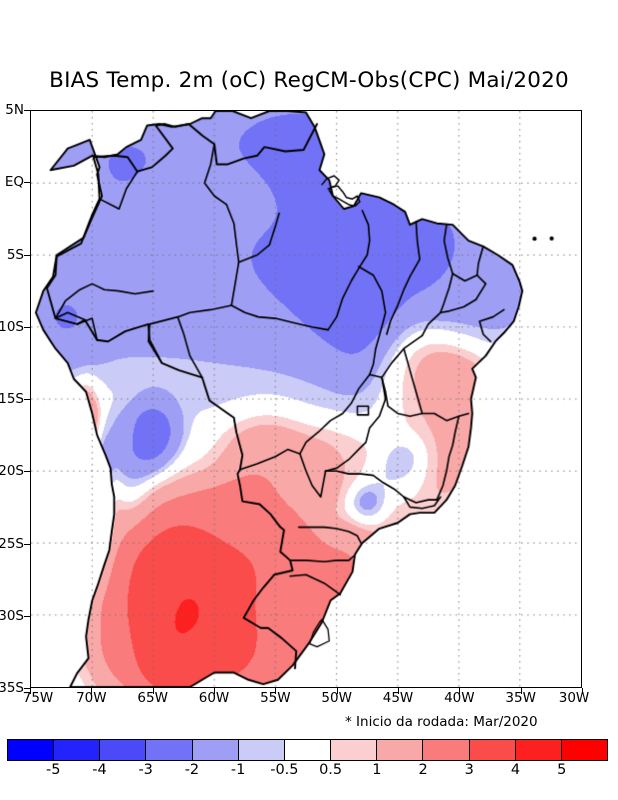 The image size is (618, 800). Describe the element at coordinates (12, 471) in the screenshot. I see `y-tick-label: 20S` at that location.